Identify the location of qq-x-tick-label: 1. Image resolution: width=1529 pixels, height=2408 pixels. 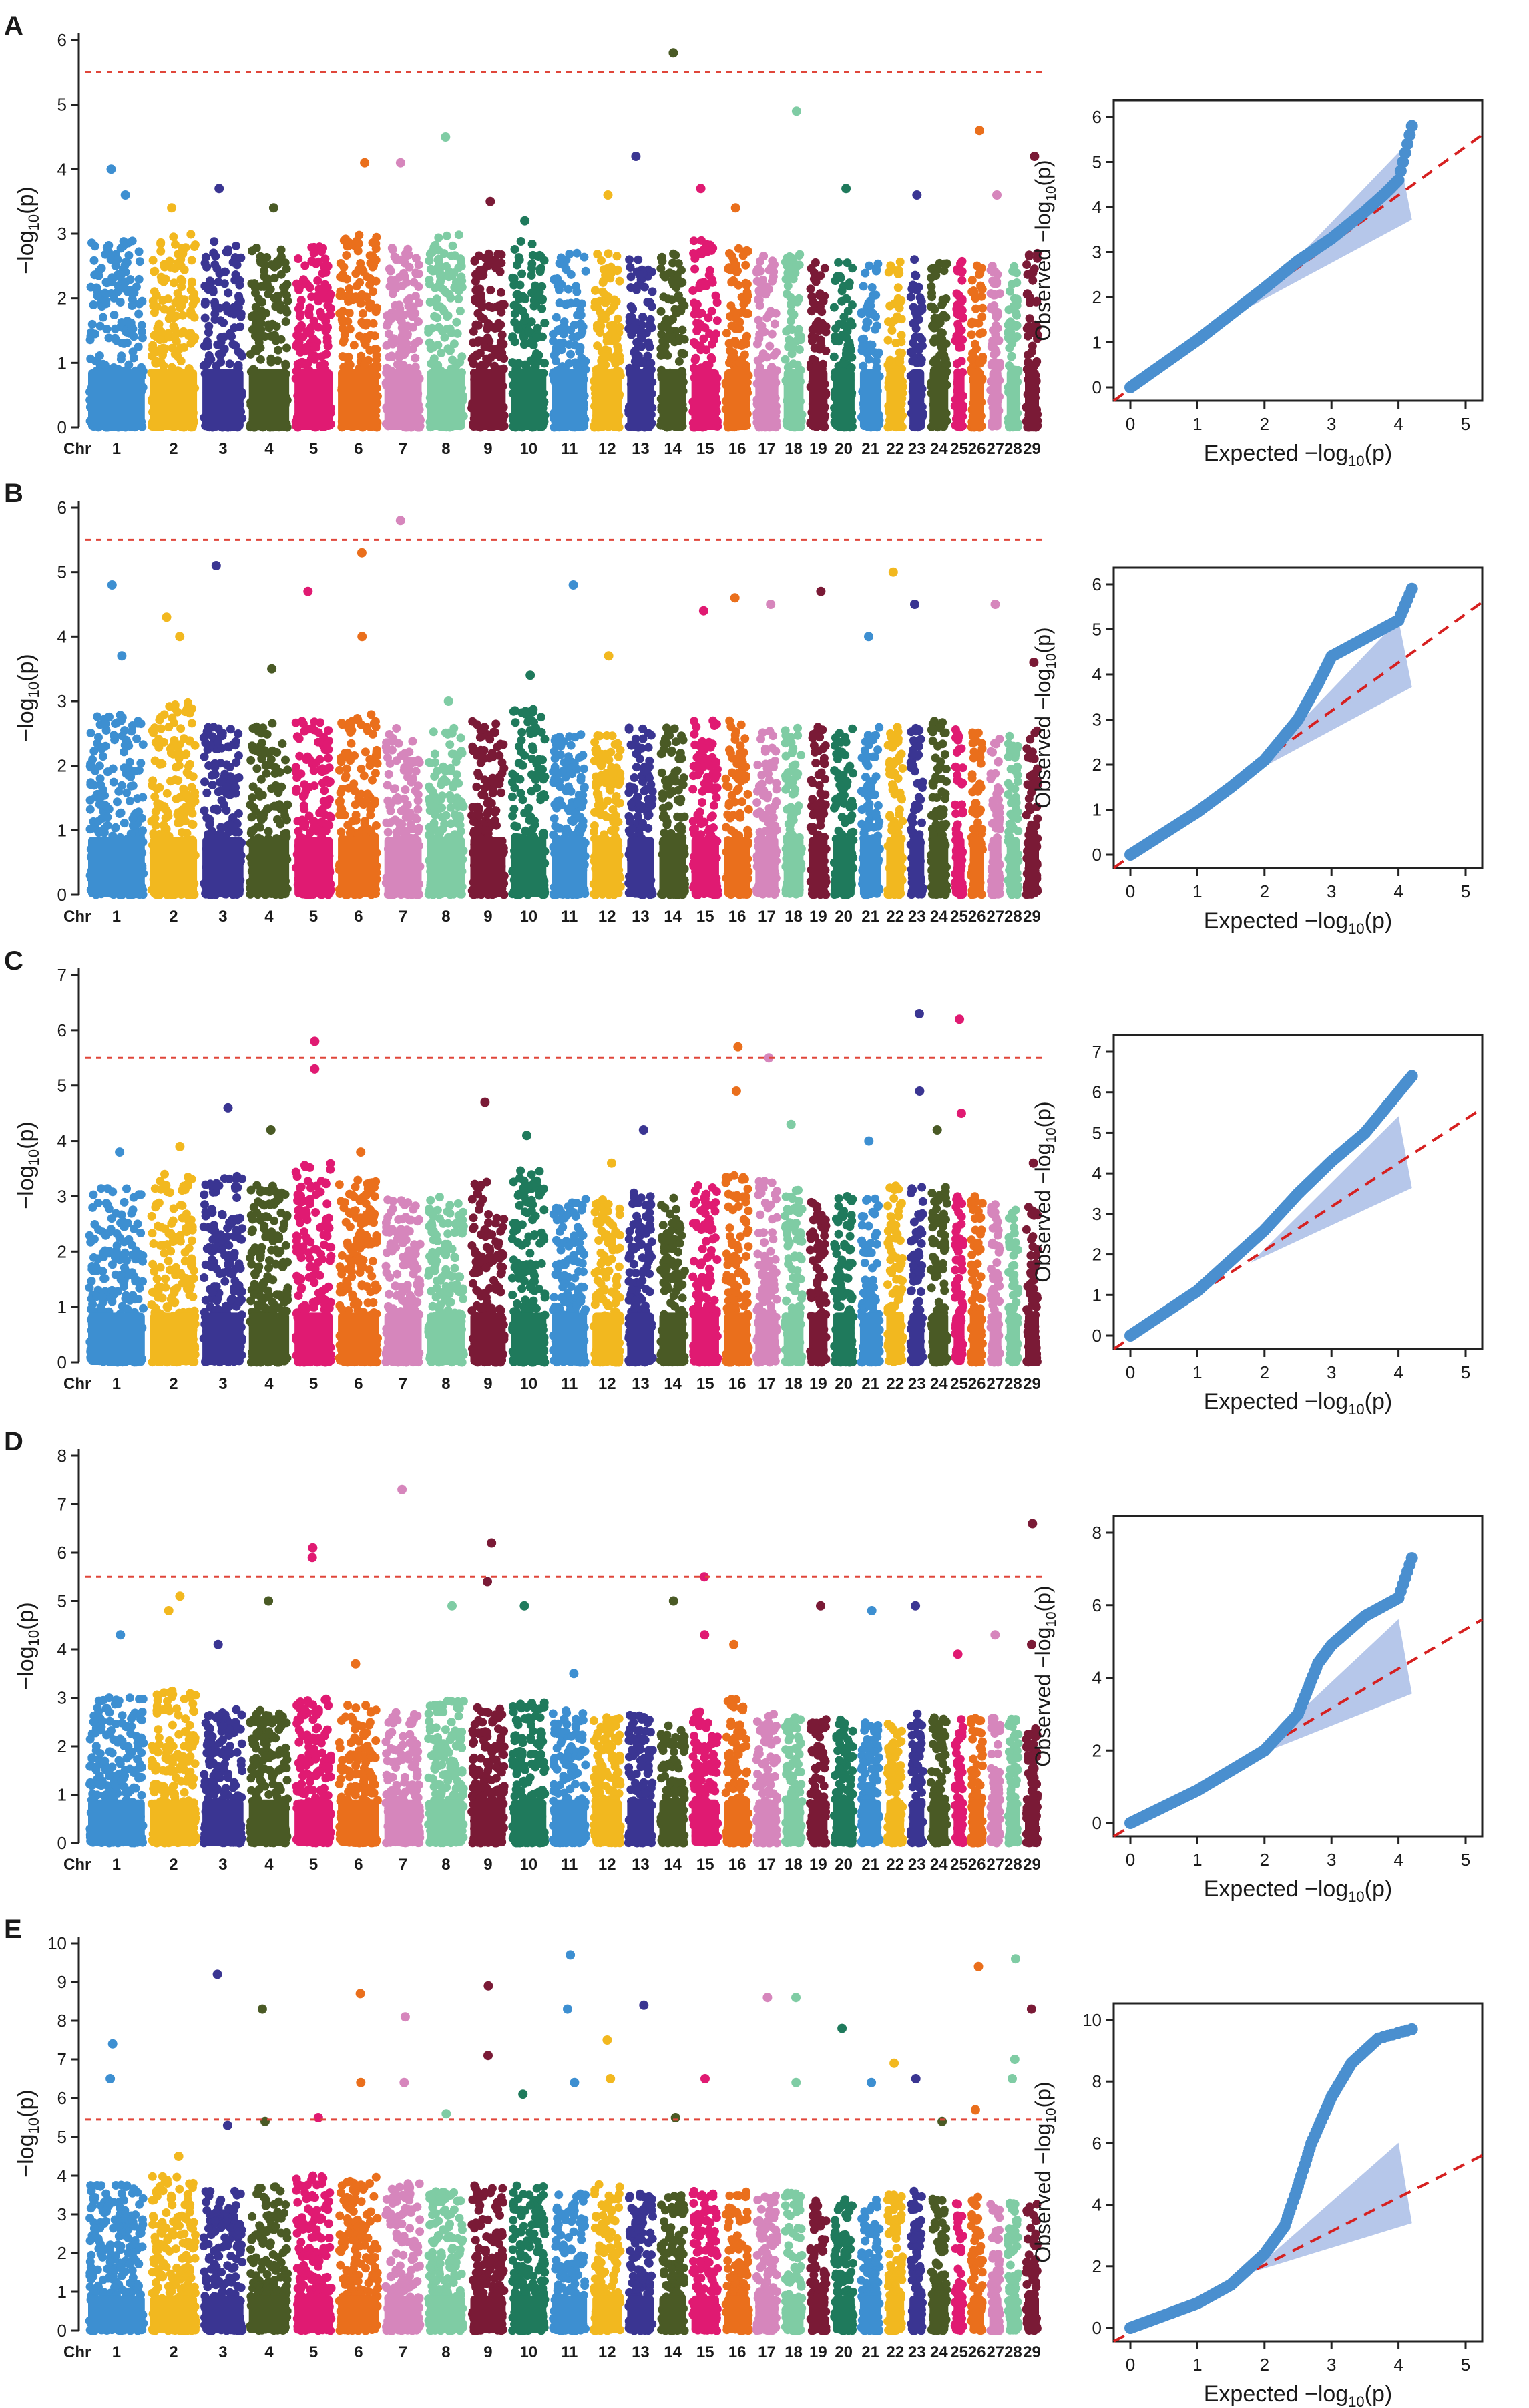
(1197, 424).